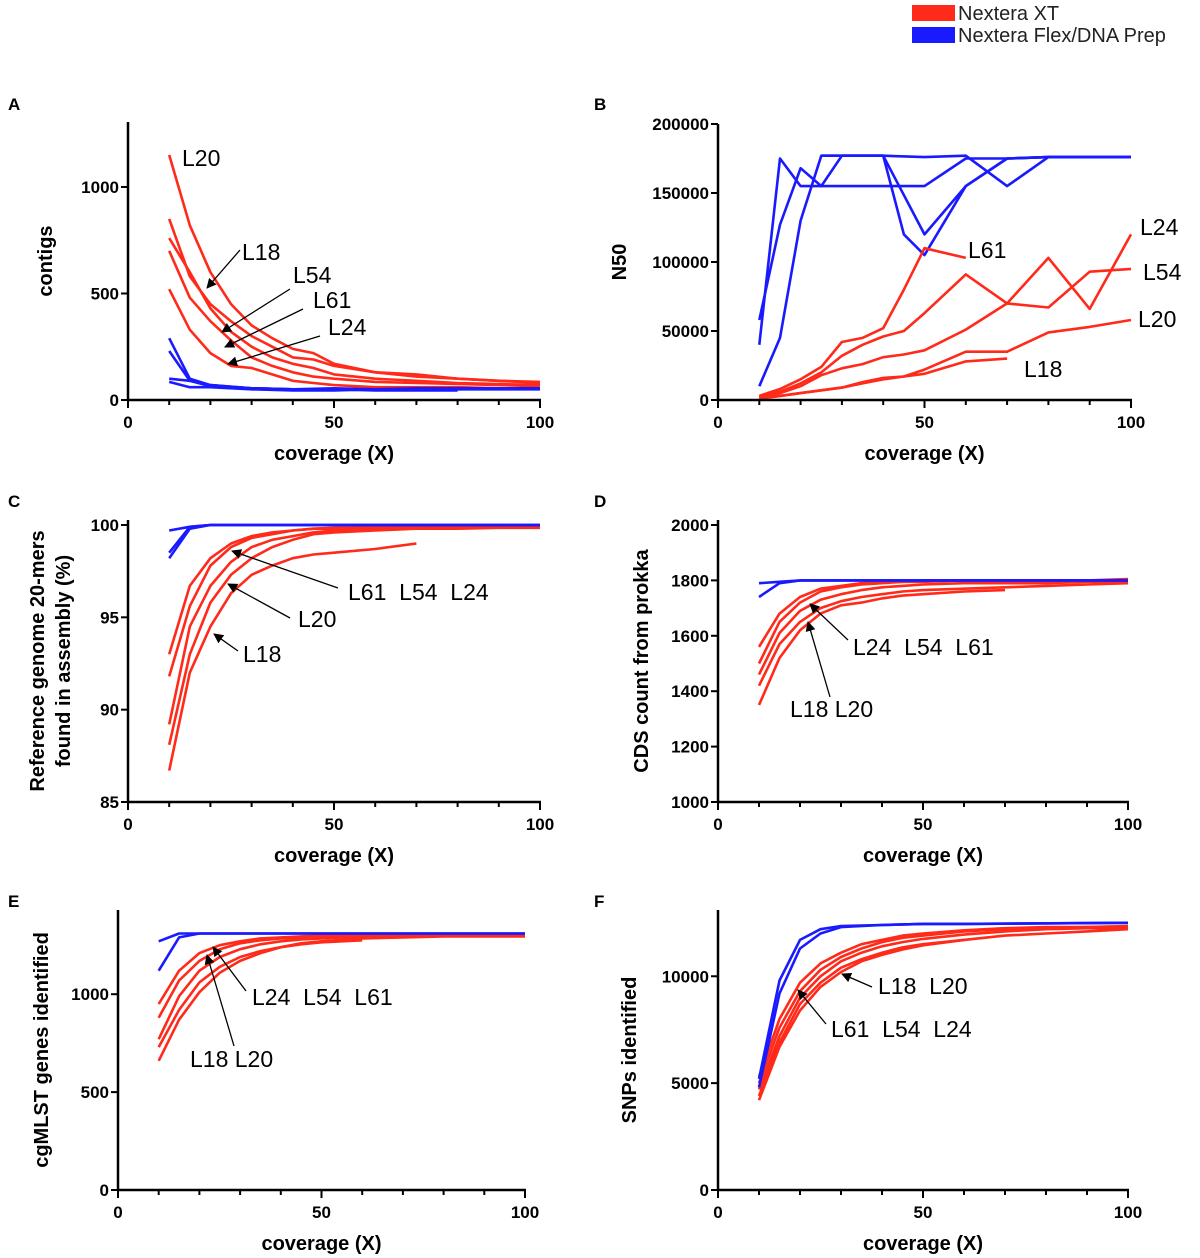 The image size is (1200, 1258). What do you see at coordinates (109, 617) in the screenshot?
I see `y-tick-label: 95` at bounding box center [109, 617].